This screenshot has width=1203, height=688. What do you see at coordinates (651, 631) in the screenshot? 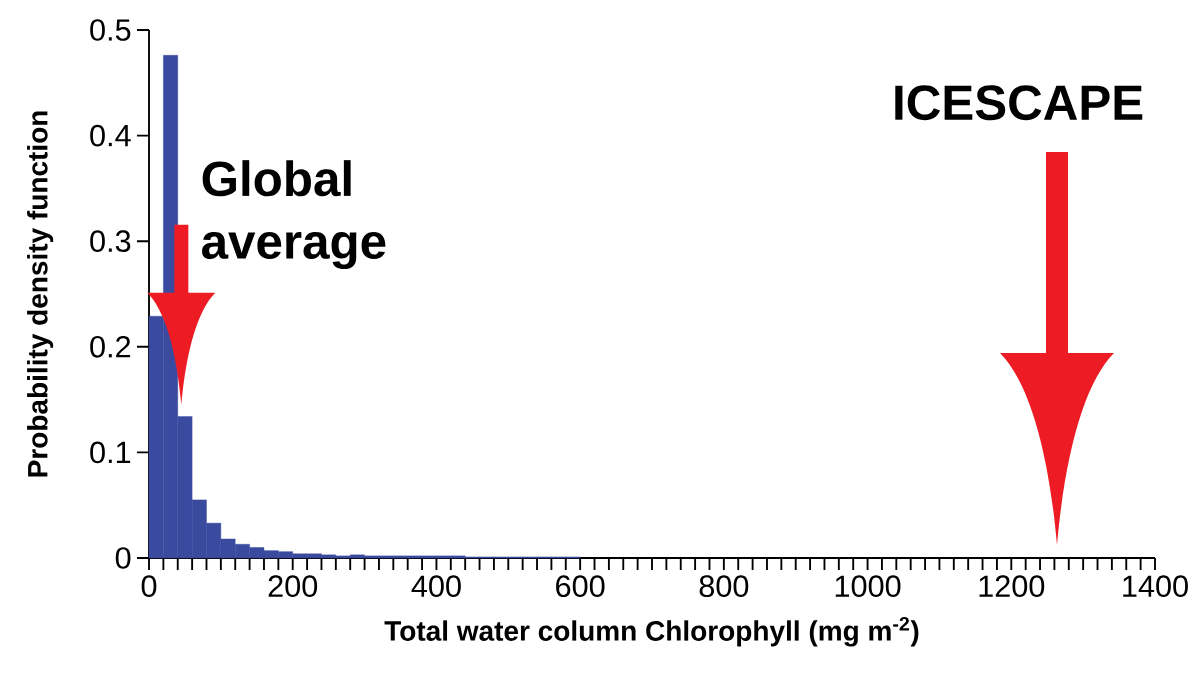
I see `x-axis-title: Total water column Chlorophyll (mg m$^{-2}$)` at bounding box center [651, 631].